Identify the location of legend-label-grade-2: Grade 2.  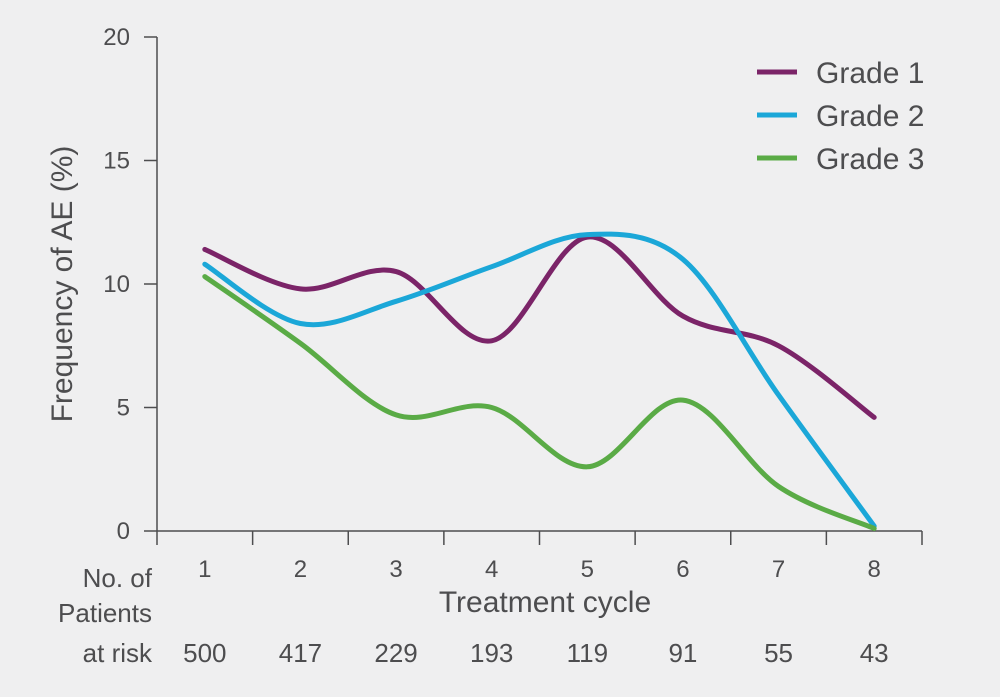
(870, 116).